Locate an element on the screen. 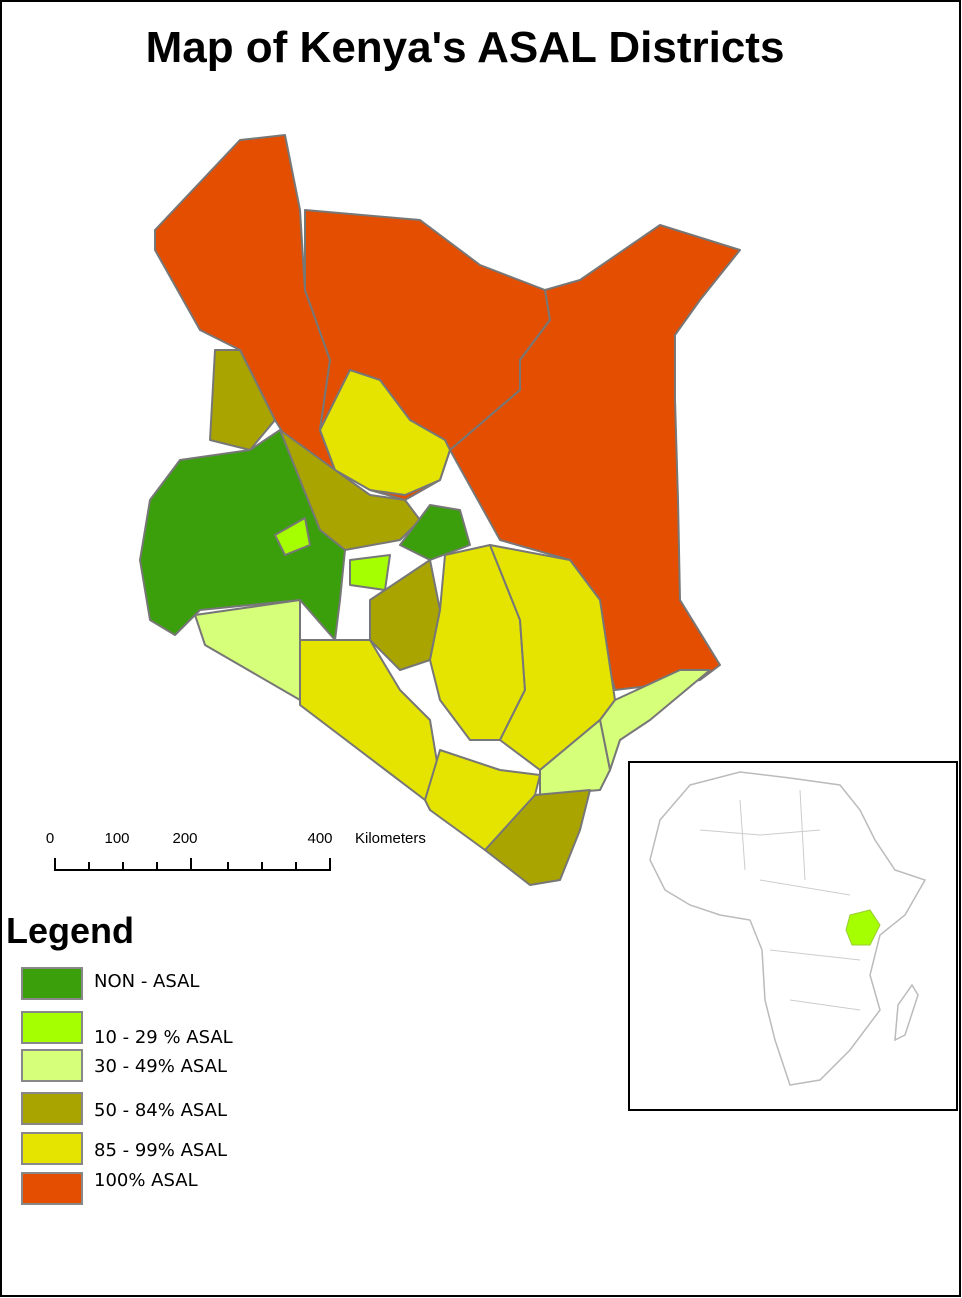 This screenshot has width=962, height=1298. map-title: Map of Kenya's ASAL Districts is located at coordinates (465, 47).